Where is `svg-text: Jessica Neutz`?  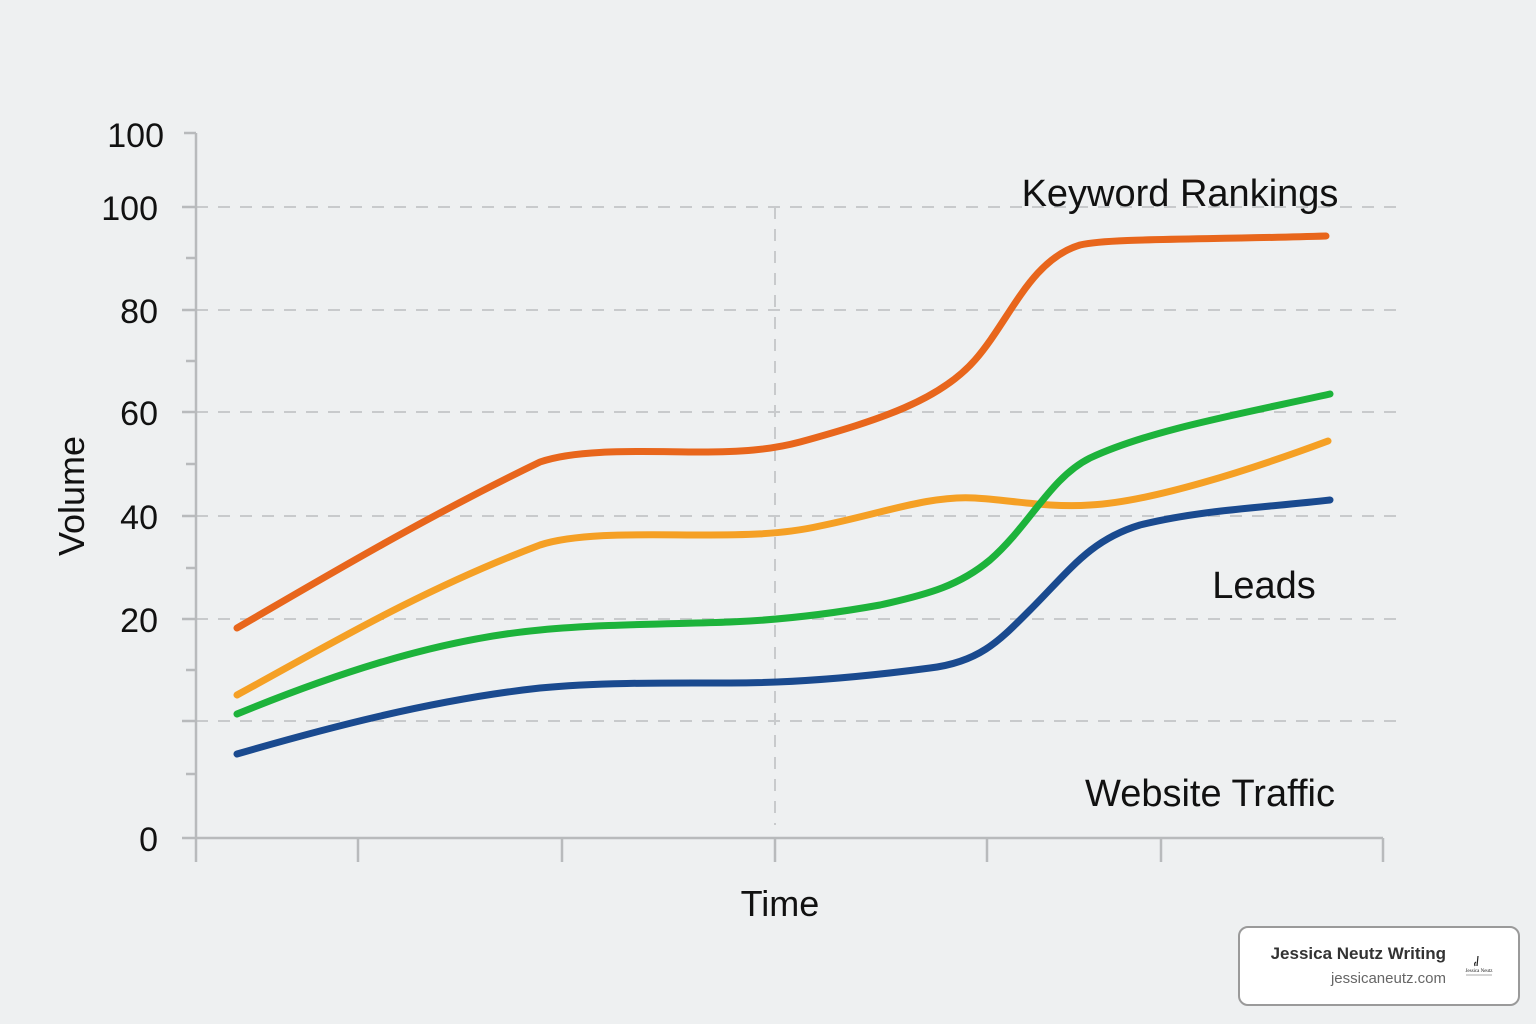
svg-text: Jessica Neutz is located at coordinates (1479, 971).